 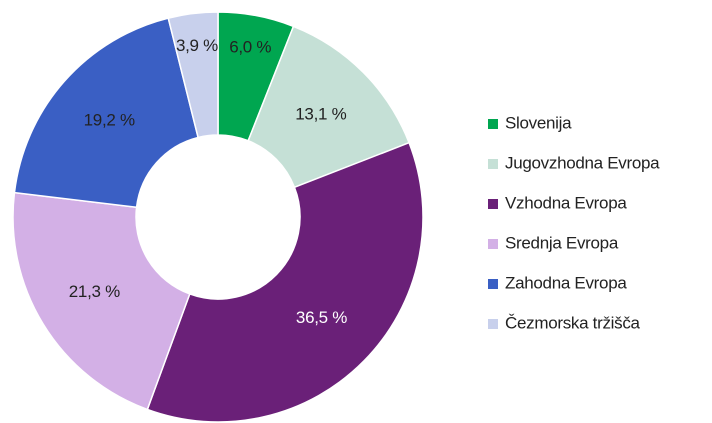 What do you see at coordinates (109, 120) in the screenshot?
I see `data-label: 19,2 %` at bounding box center [109, 120].